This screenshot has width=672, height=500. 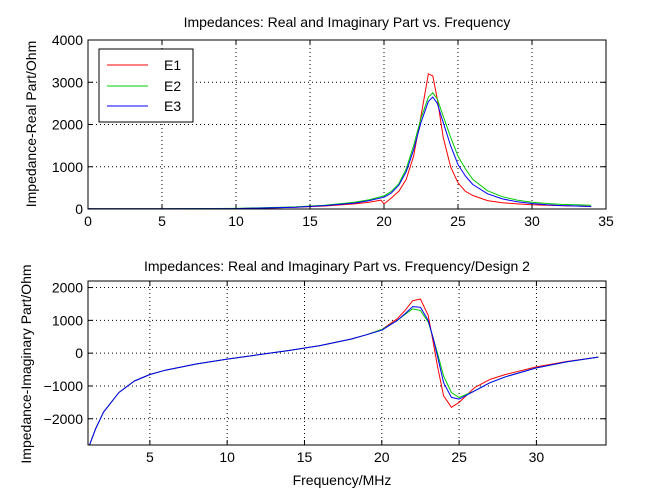 I want to click on legend-item-e2: E2, so click(x=144, y=86).